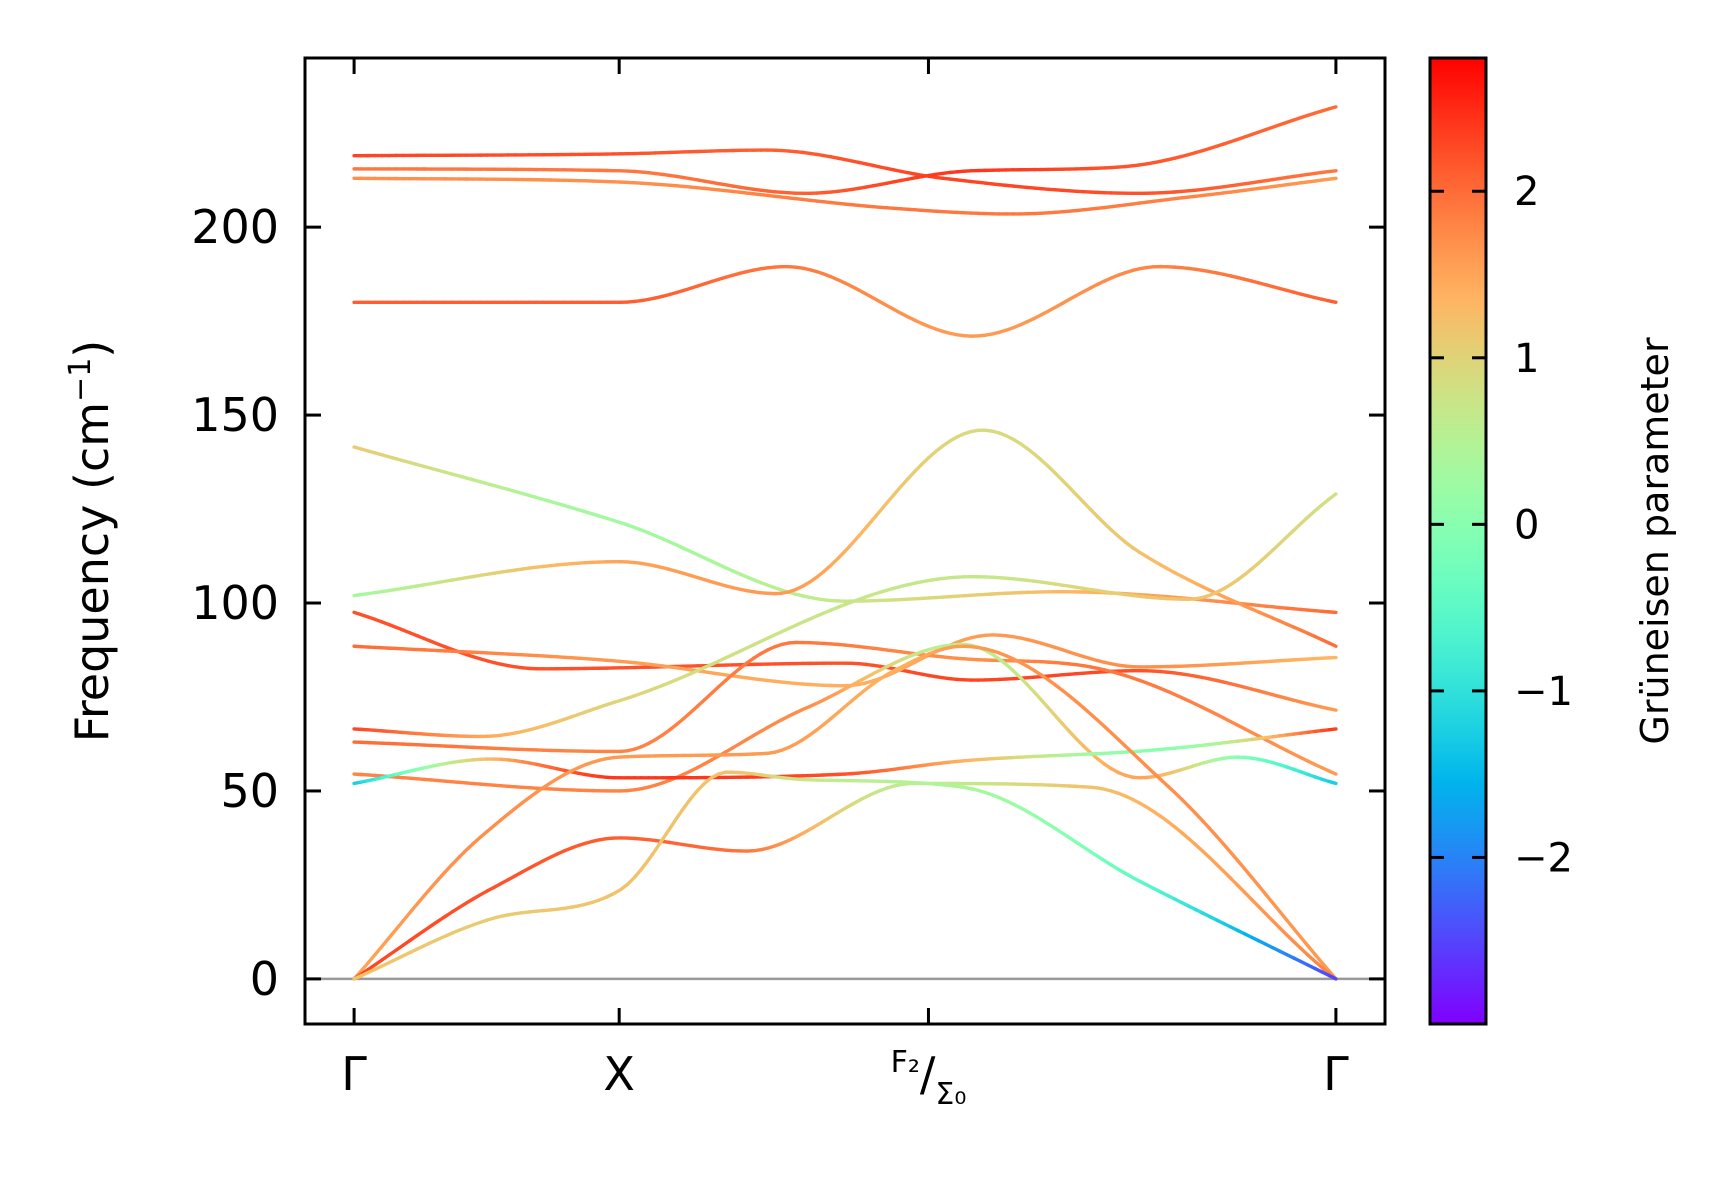  I want to click on y-tick-label: 100, so click(235, 603).